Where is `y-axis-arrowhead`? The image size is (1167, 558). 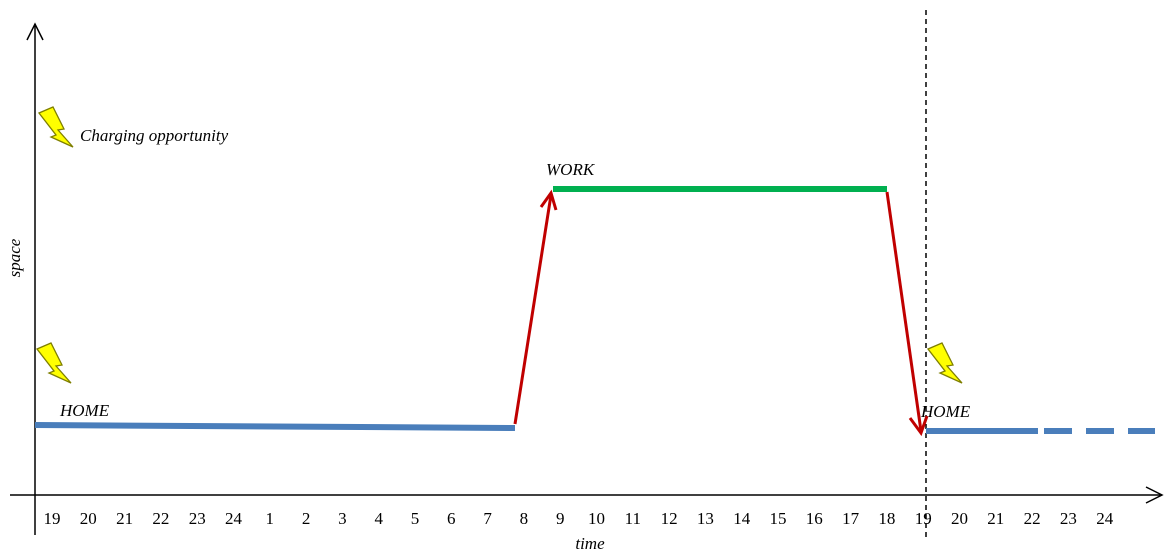
y-axis-arrowhead is located at coordinates (35, 31).